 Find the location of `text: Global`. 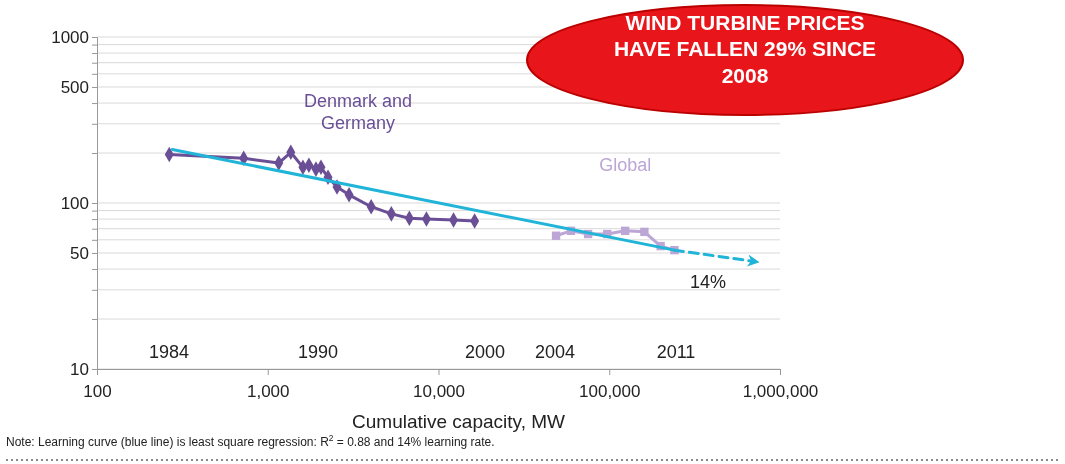

text: Global is located at coordinates (625, 164).